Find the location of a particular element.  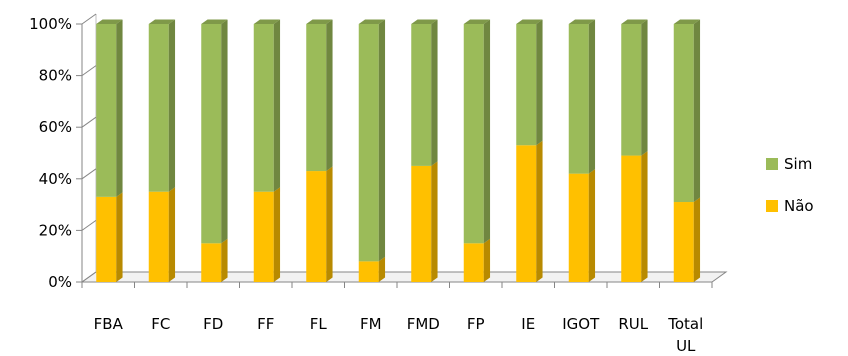

y-tick-label: 20% is located at coordinates (55, 230).